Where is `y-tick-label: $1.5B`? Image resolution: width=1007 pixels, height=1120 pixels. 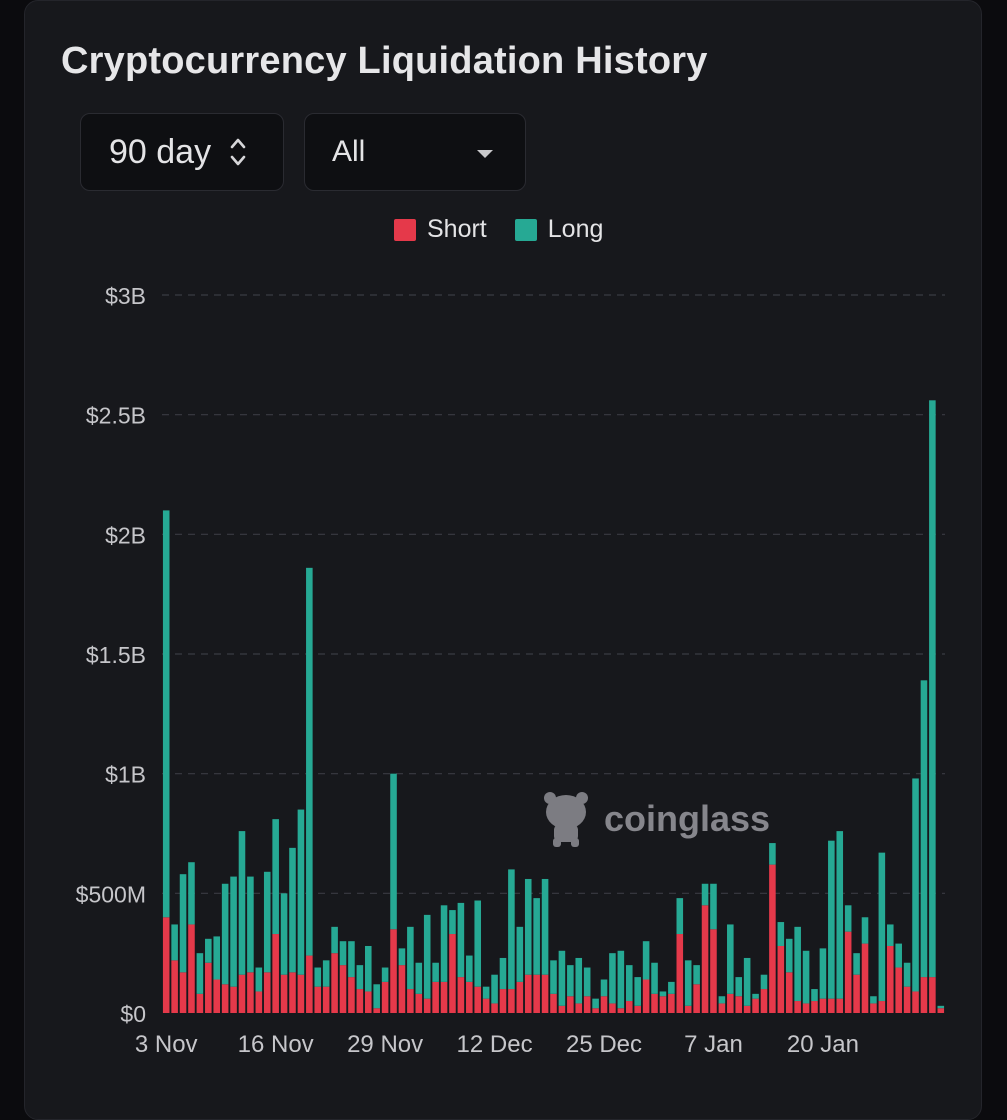
y-tick-label: $1.5B is located at coordinates (116, 655).